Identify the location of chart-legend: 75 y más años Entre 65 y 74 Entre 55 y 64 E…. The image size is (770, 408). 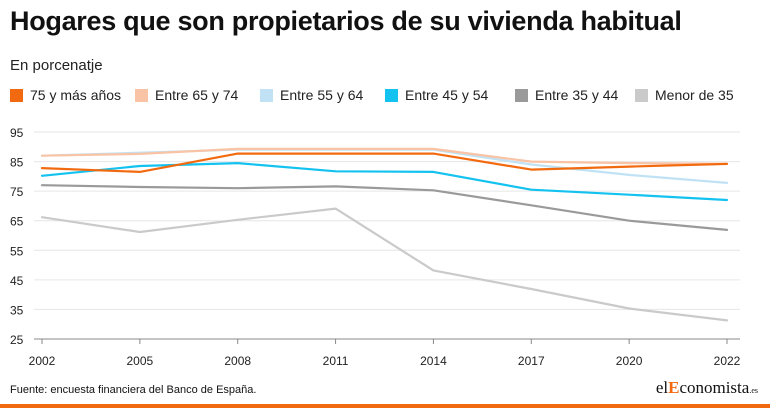
(386, 96).